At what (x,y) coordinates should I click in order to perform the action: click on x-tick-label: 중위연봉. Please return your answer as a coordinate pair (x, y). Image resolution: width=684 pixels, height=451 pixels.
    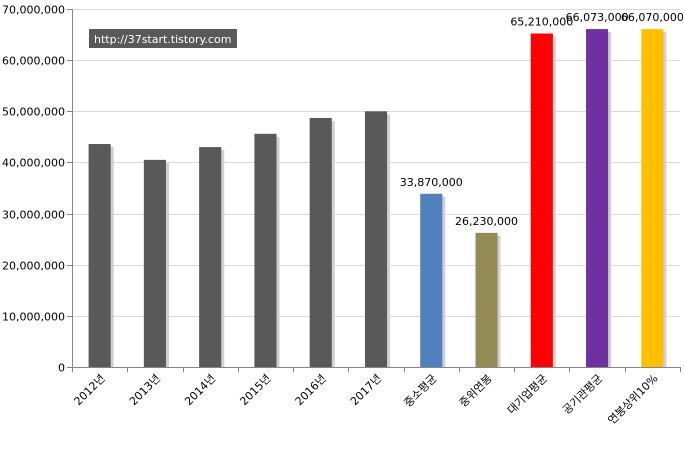
    Looking at the image, I should click on (476, 391).